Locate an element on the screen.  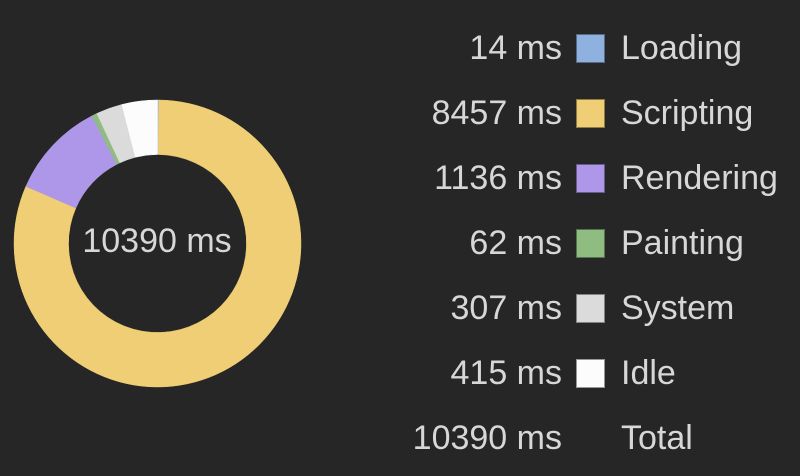
legend-label: Rendering is located at coordinates (699, 178).